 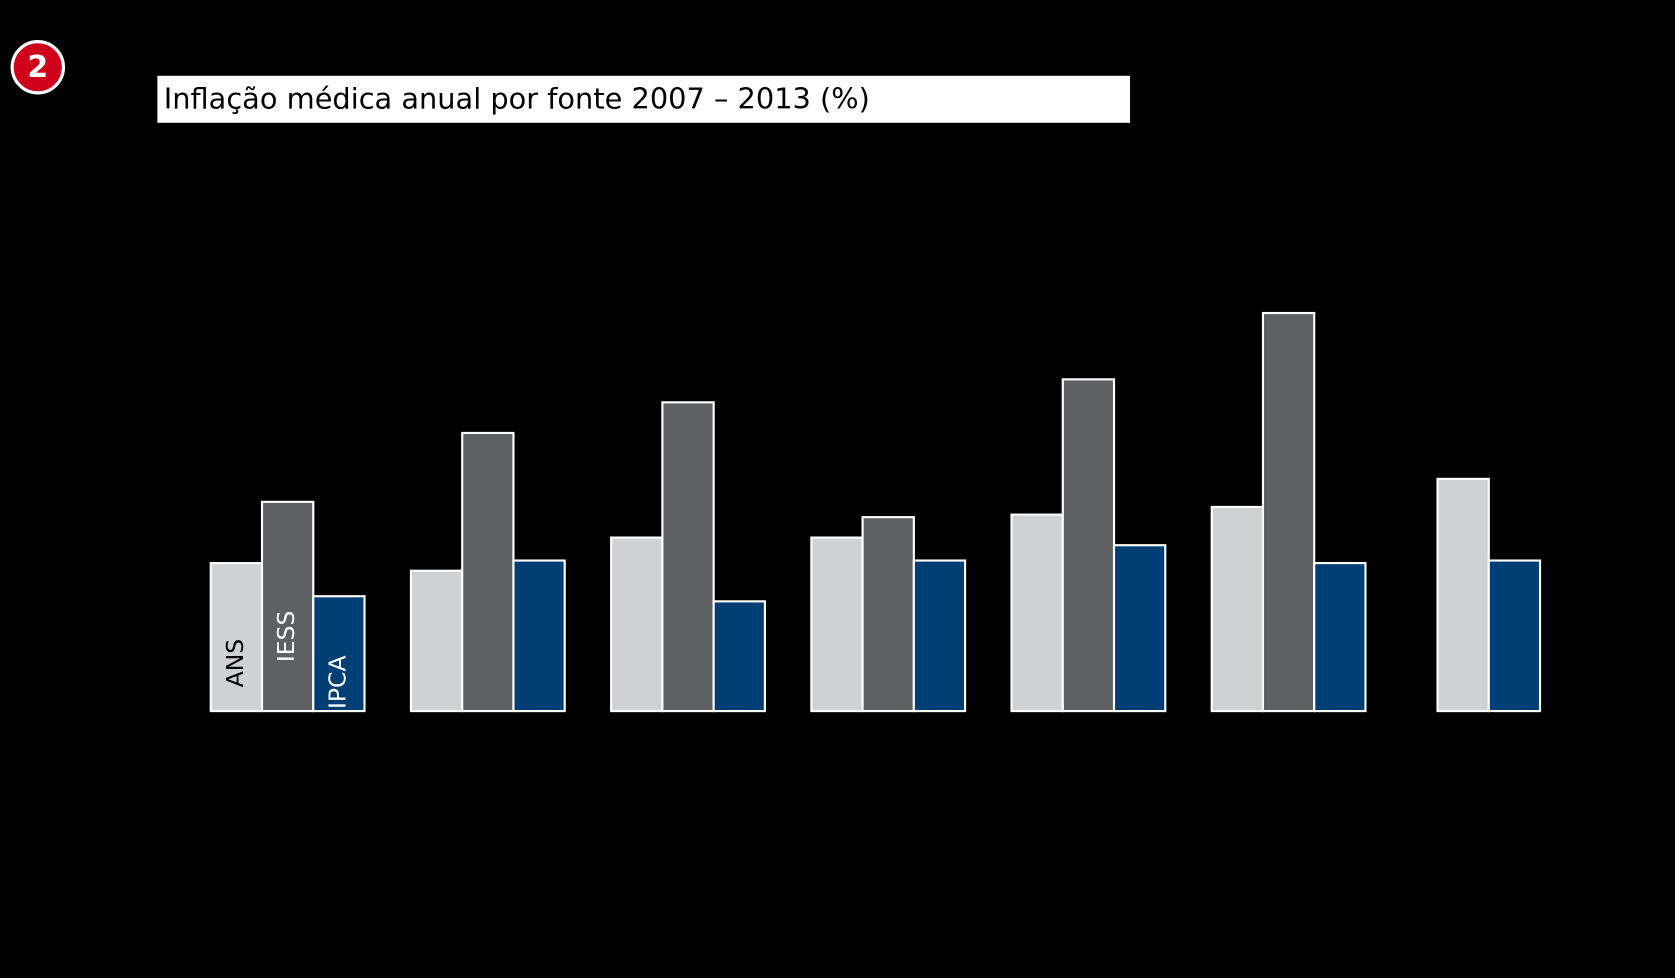 I want to click on title-box, so click(x=644, y=99).